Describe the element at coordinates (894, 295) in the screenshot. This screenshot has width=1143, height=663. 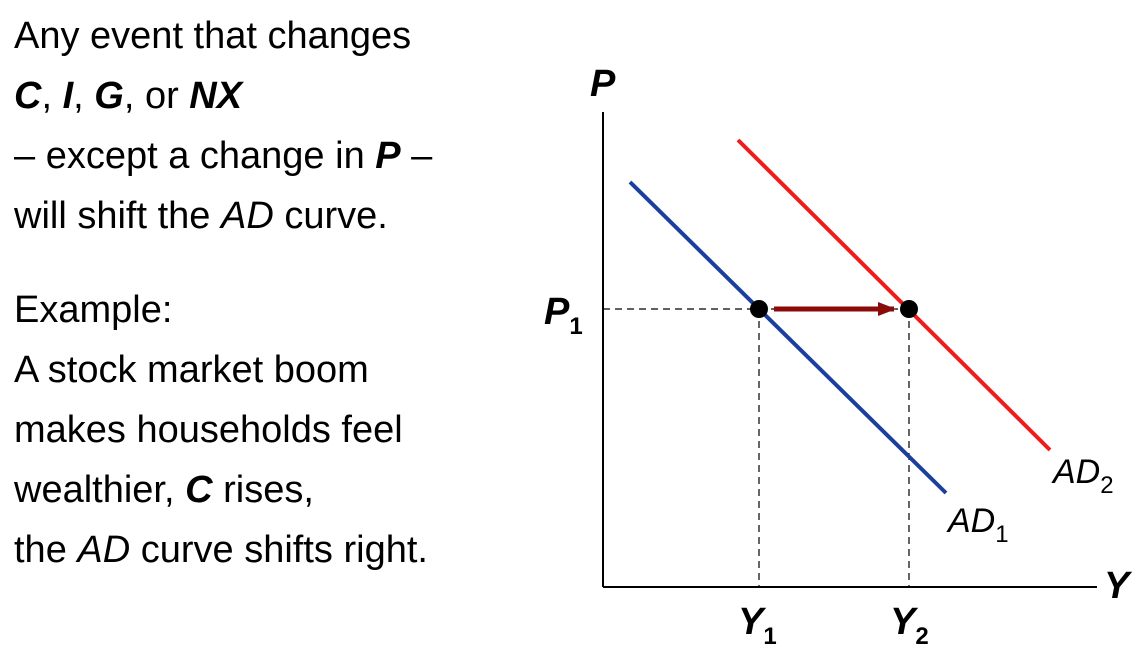
I see `ad2-curve` at that location.